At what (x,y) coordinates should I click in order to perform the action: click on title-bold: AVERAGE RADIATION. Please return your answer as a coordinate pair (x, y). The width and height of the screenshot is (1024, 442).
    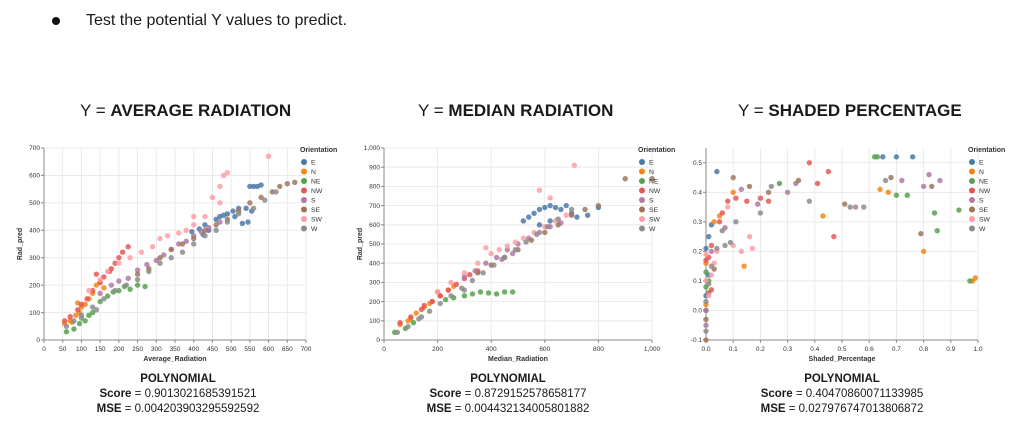
    Looking at the image, I should click on (201, 110).